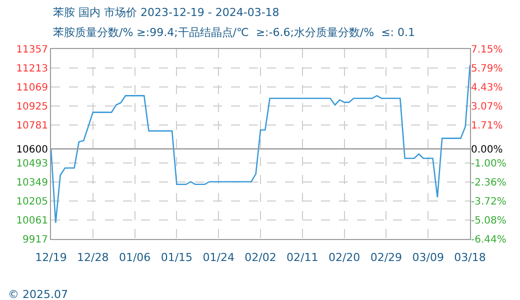  Describe the element at coordinates (134, 257) in the screenshot. I see `x-tick-label: 01/06` at that location.